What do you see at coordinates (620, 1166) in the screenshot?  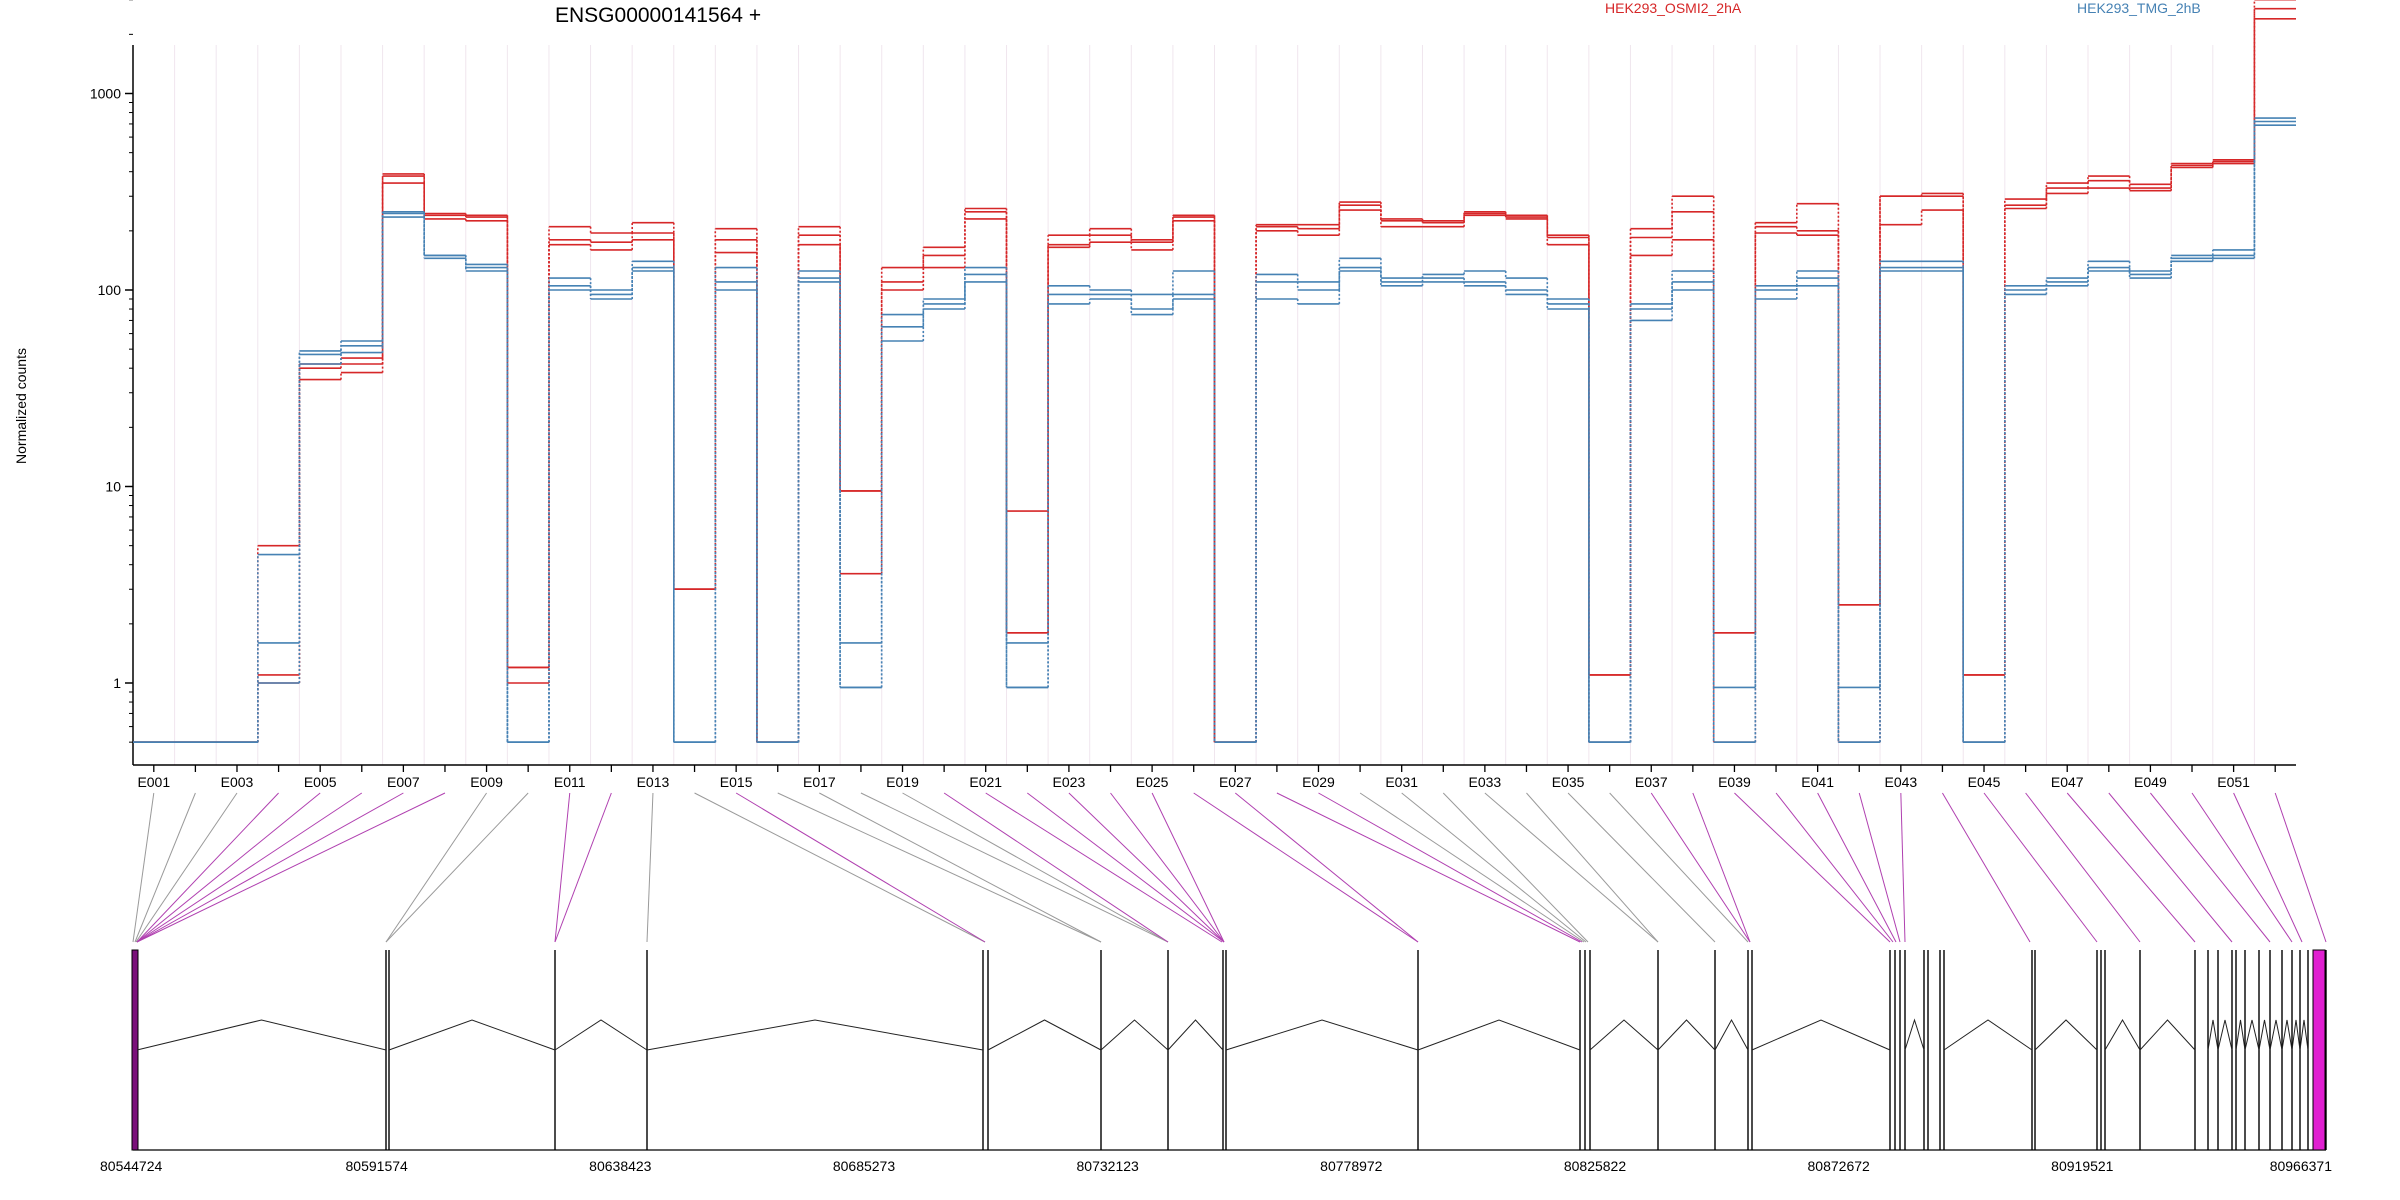 I see `genome-coordinate-label: 80638423` at bounding box center [620, 1166].